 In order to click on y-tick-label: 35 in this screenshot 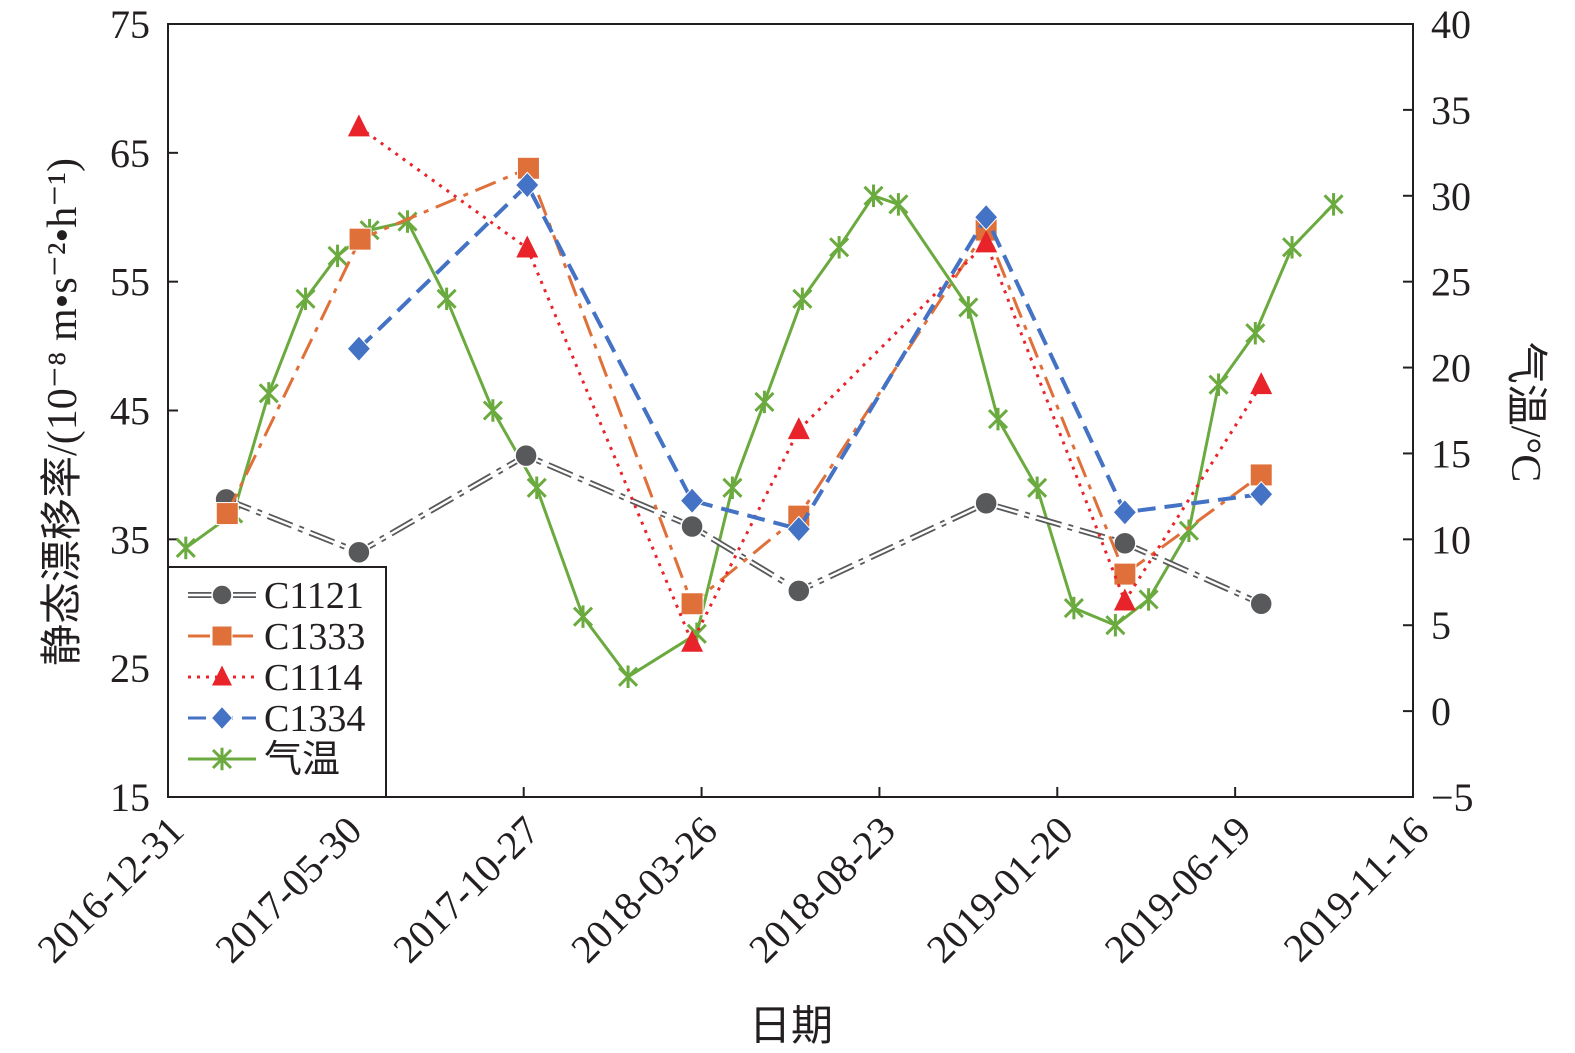, I will do `click(130, 539)`.